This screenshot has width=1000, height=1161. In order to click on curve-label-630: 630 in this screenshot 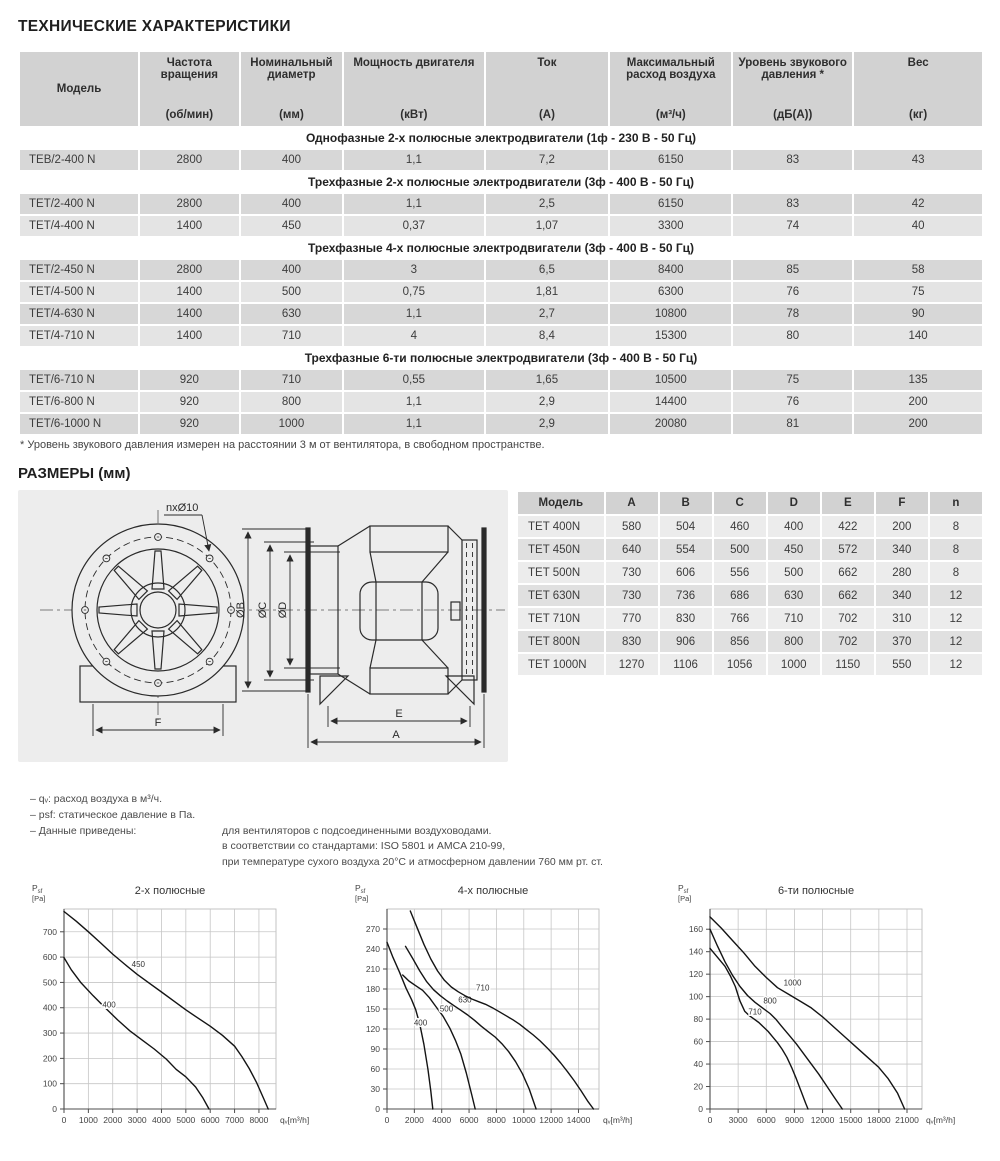, I will do `click(465, 999)`.